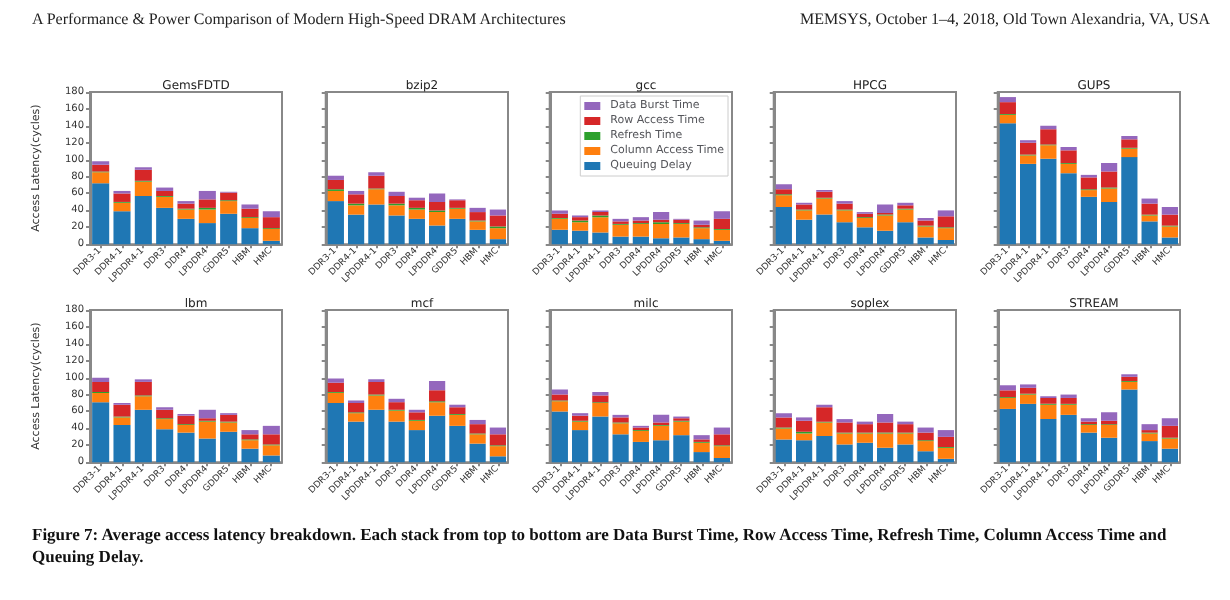  I want to click on caption: Figure 7: Average access latency breakdown. Each stack from top to bottom are Data Burst Time, Row Access Time, Refresh Time, Column Access Time and Queuing Delay., so click(600, 545).